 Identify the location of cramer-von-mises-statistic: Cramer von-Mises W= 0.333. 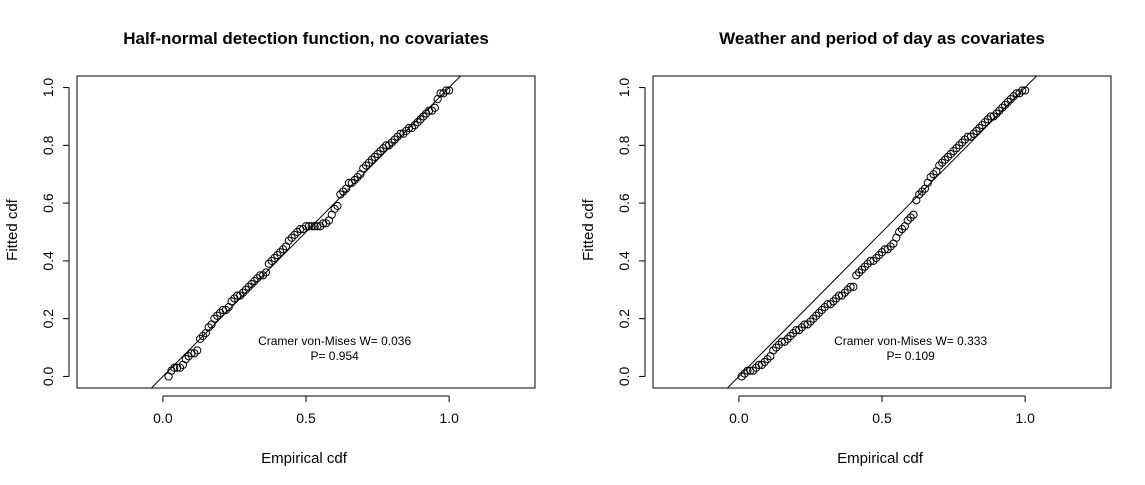
(910, 341).